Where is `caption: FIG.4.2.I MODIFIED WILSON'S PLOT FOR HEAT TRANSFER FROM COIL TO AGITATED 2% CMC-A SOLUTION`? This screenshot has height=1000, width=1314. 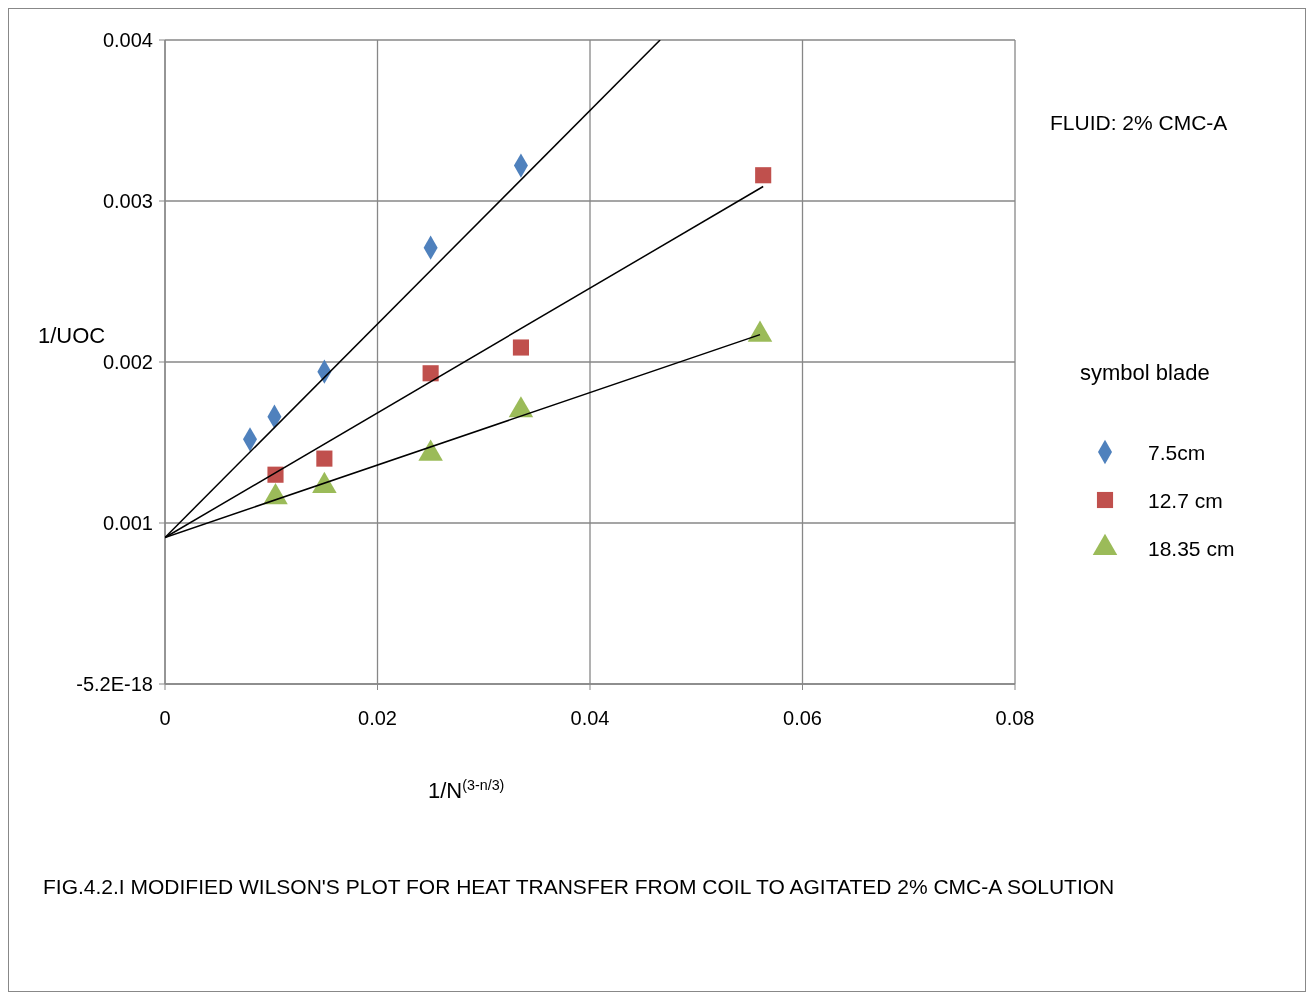 caption: FIG.4.2.I MODIFIED WILSON'S PLOT FOR HEAT TRANSFER FROM COIL TO AGITATED 2% CMC-A SOLUTION is located at coordinates (579, 886).